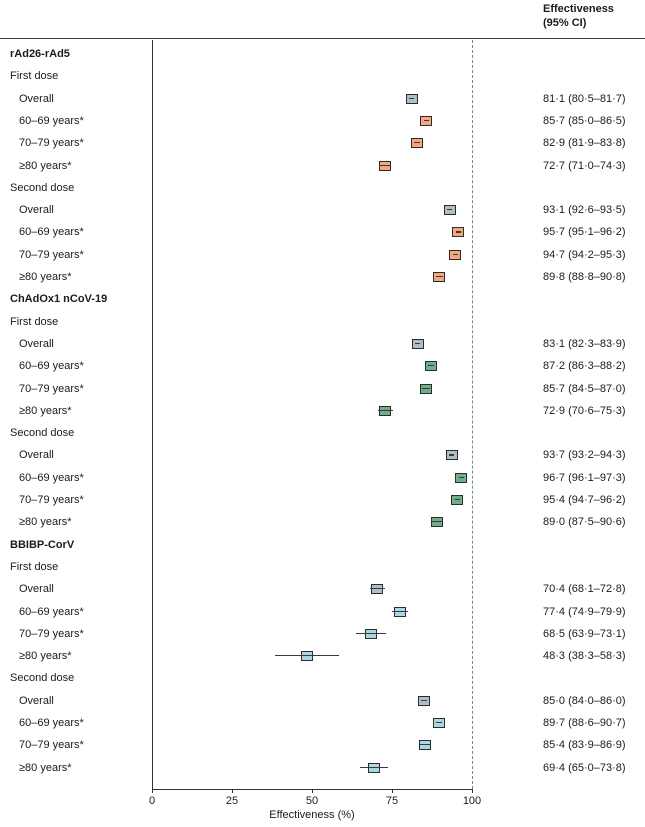  I want to click on row-label-group: ChAdOx1 nCoV-19, so click(59, 299).